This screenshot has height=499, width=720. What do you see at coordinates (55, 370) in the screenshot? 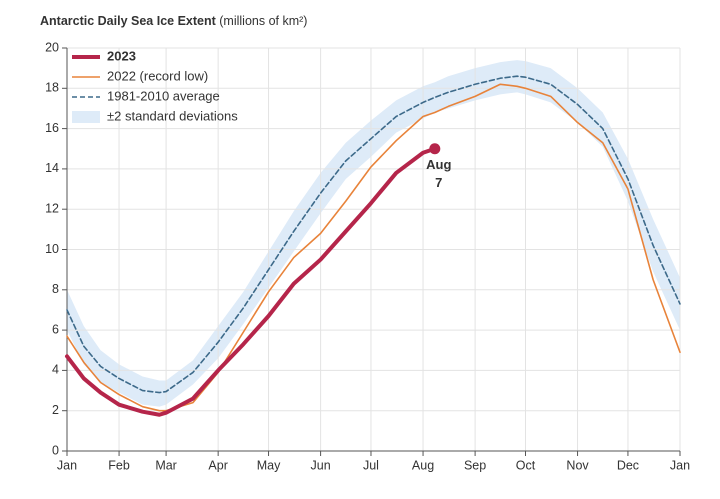
I see `y-tick-label: 4` at bounding box center [55, 370].